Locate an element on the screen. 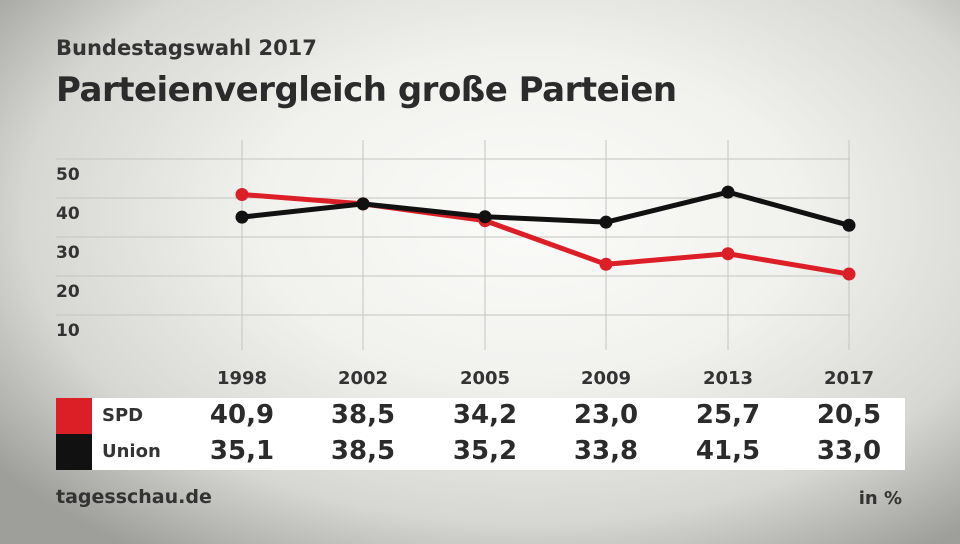  x-tick-label: 2002 is located at coordinates (363, 378).